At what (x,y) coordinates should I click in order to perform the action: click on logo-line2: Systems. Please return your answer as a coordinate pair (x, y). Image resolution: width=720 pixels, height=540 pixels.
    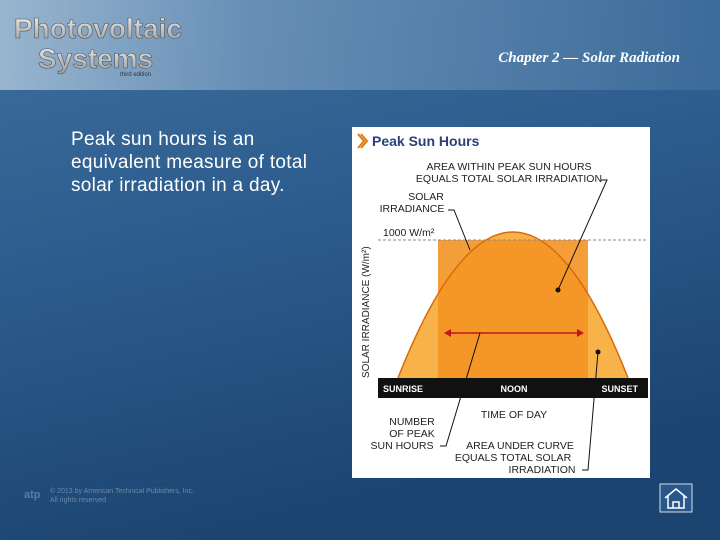
    Looking at the image, I should click on (95, 58).